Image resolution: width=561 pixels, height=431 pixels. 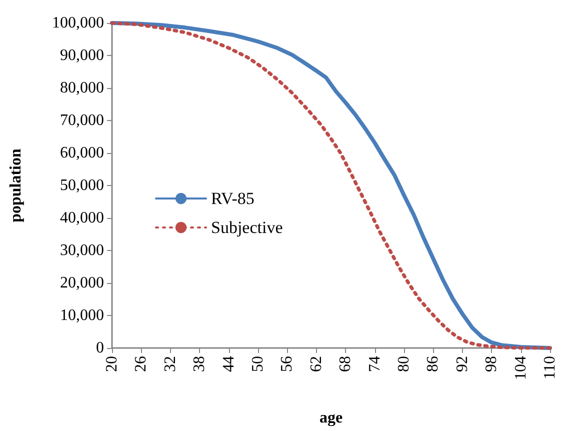 I want to click on legend-label: Subjective, so click(x=247, y=227).